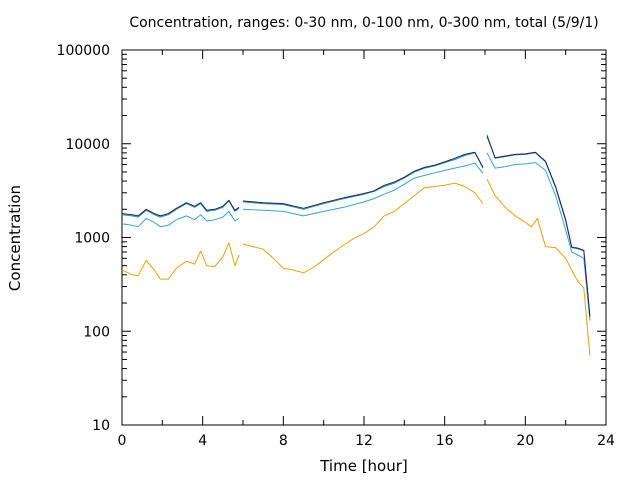 The width and height of the screenshot is (640, 480). I want to click on x-tick-label: 4, so click(202, 441).